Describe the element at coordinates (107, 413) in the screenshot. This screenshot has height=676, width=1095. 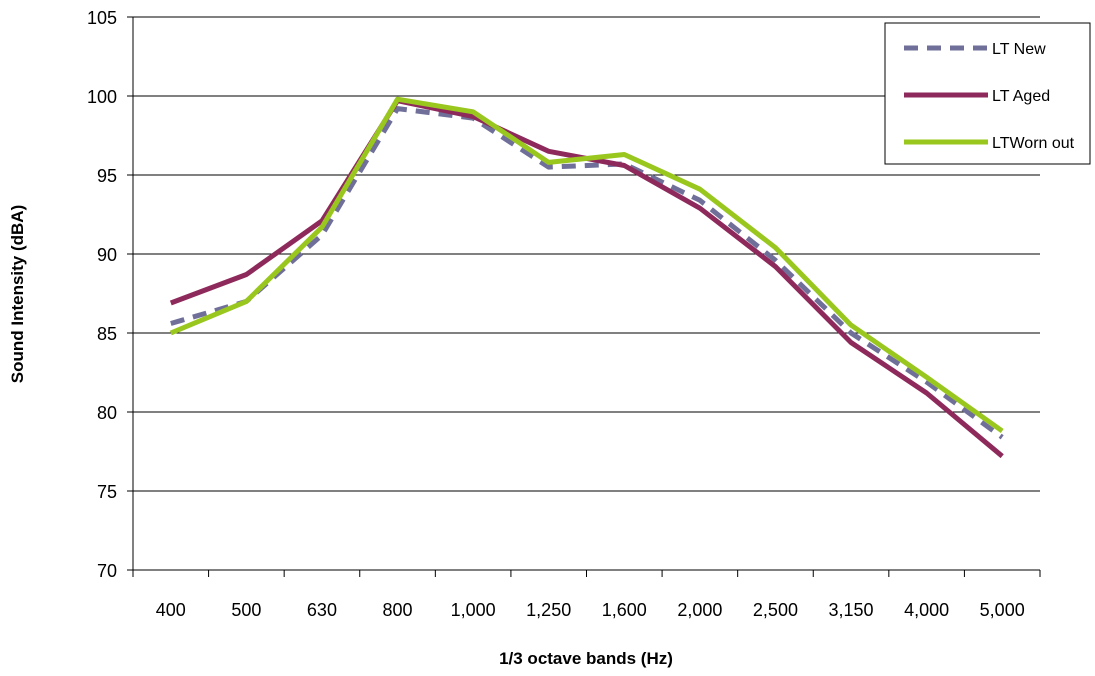
I see `y-tick-label: 80` at that location.